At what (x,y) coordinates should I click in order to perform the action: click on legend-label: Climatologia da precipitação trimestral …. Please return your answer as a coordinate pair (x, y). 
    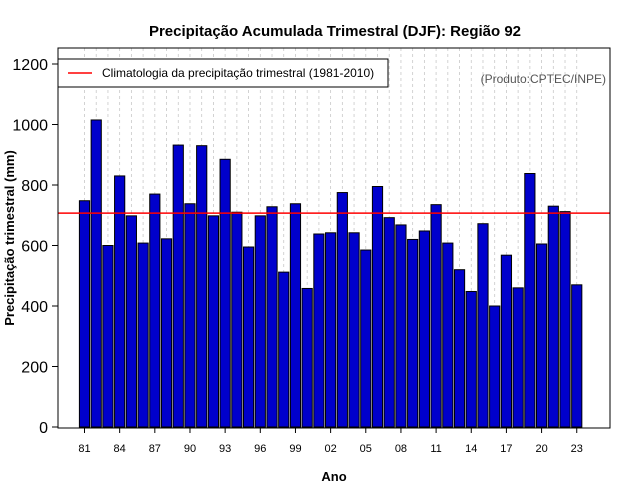
    Looking at the image, I should click on (238, 73).